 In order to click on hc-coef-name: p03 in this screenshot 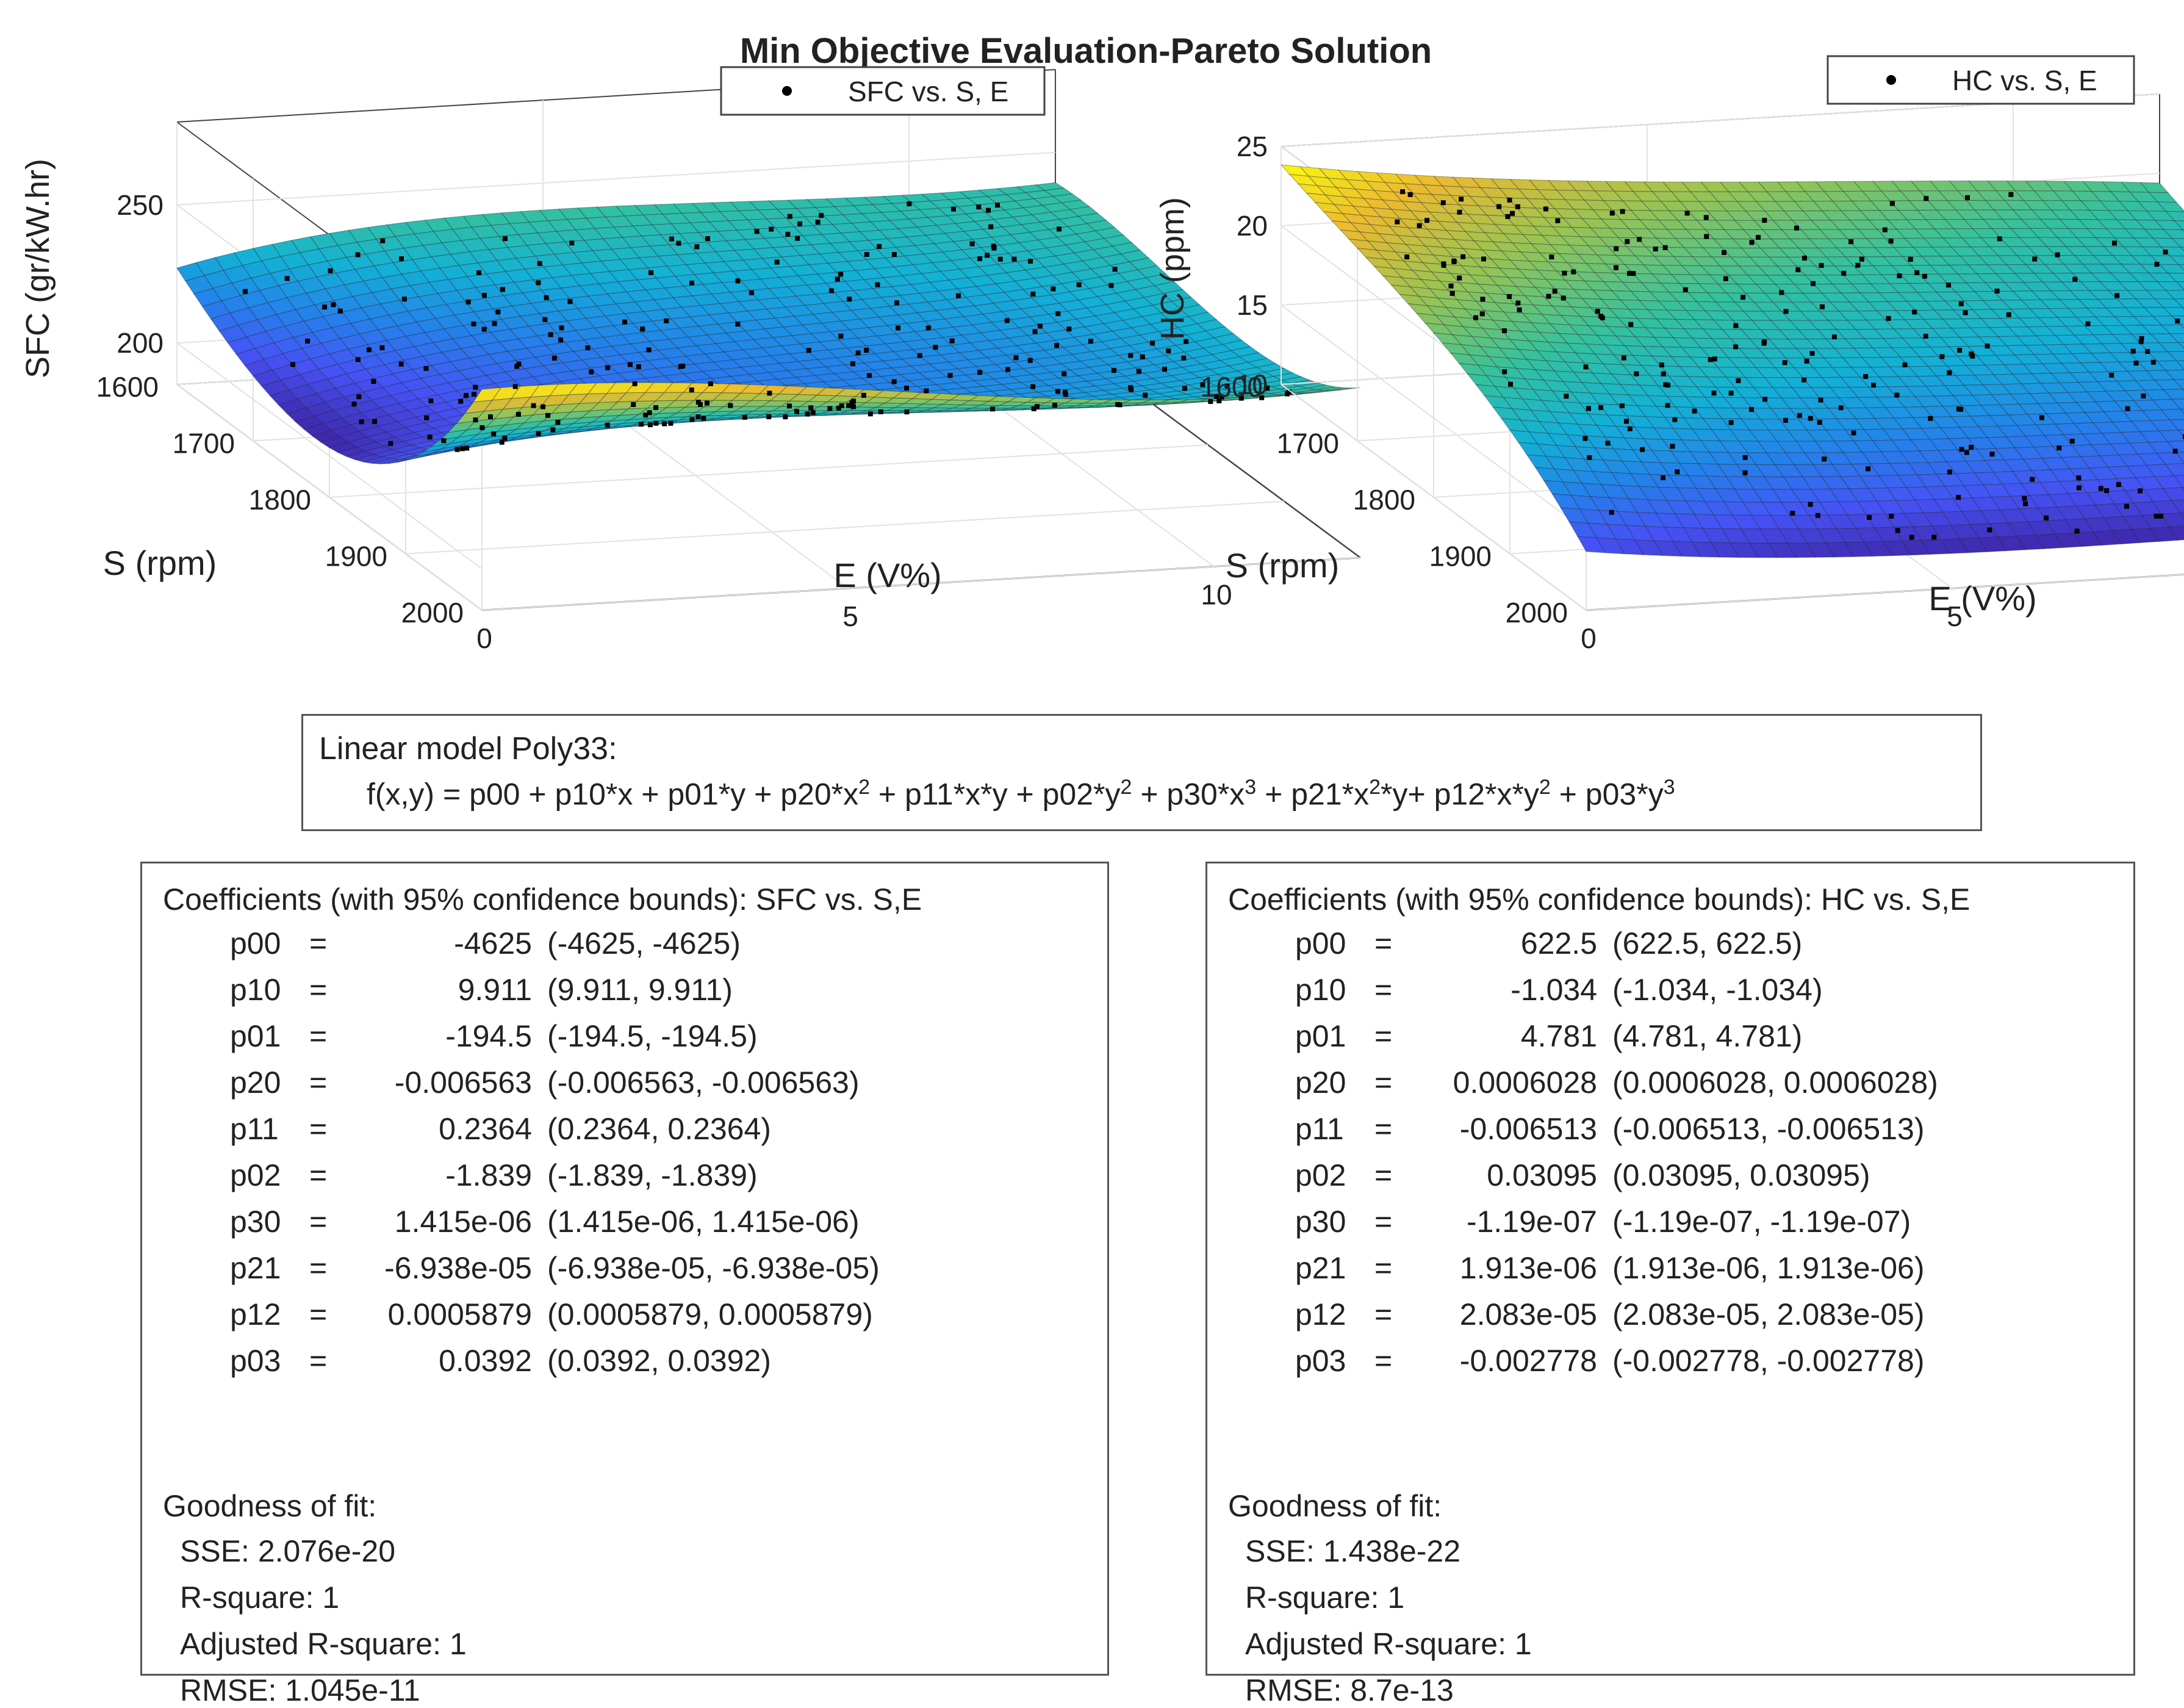, I will do `click(1356, 1361)`.